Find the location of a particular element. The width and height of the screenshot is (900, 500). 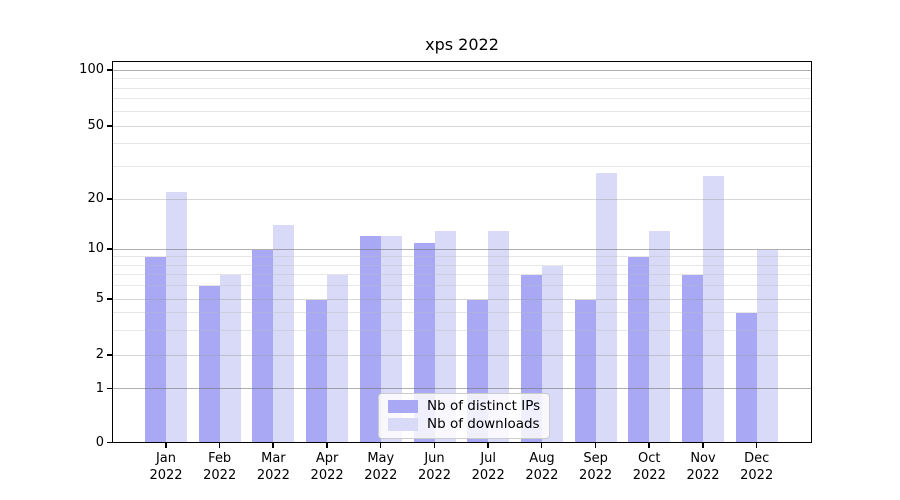

bar-downloads-may is located at coordinates (391, 339).